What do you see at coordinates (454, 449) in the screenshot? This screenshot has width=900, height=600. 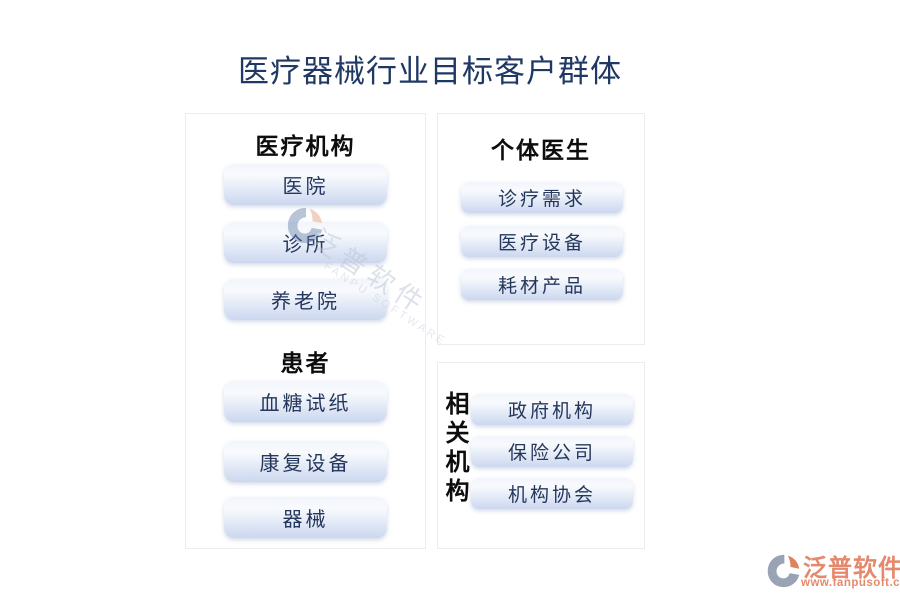 I see `heading-related-institutions: 相关机构` at bounding box center [454, 449].